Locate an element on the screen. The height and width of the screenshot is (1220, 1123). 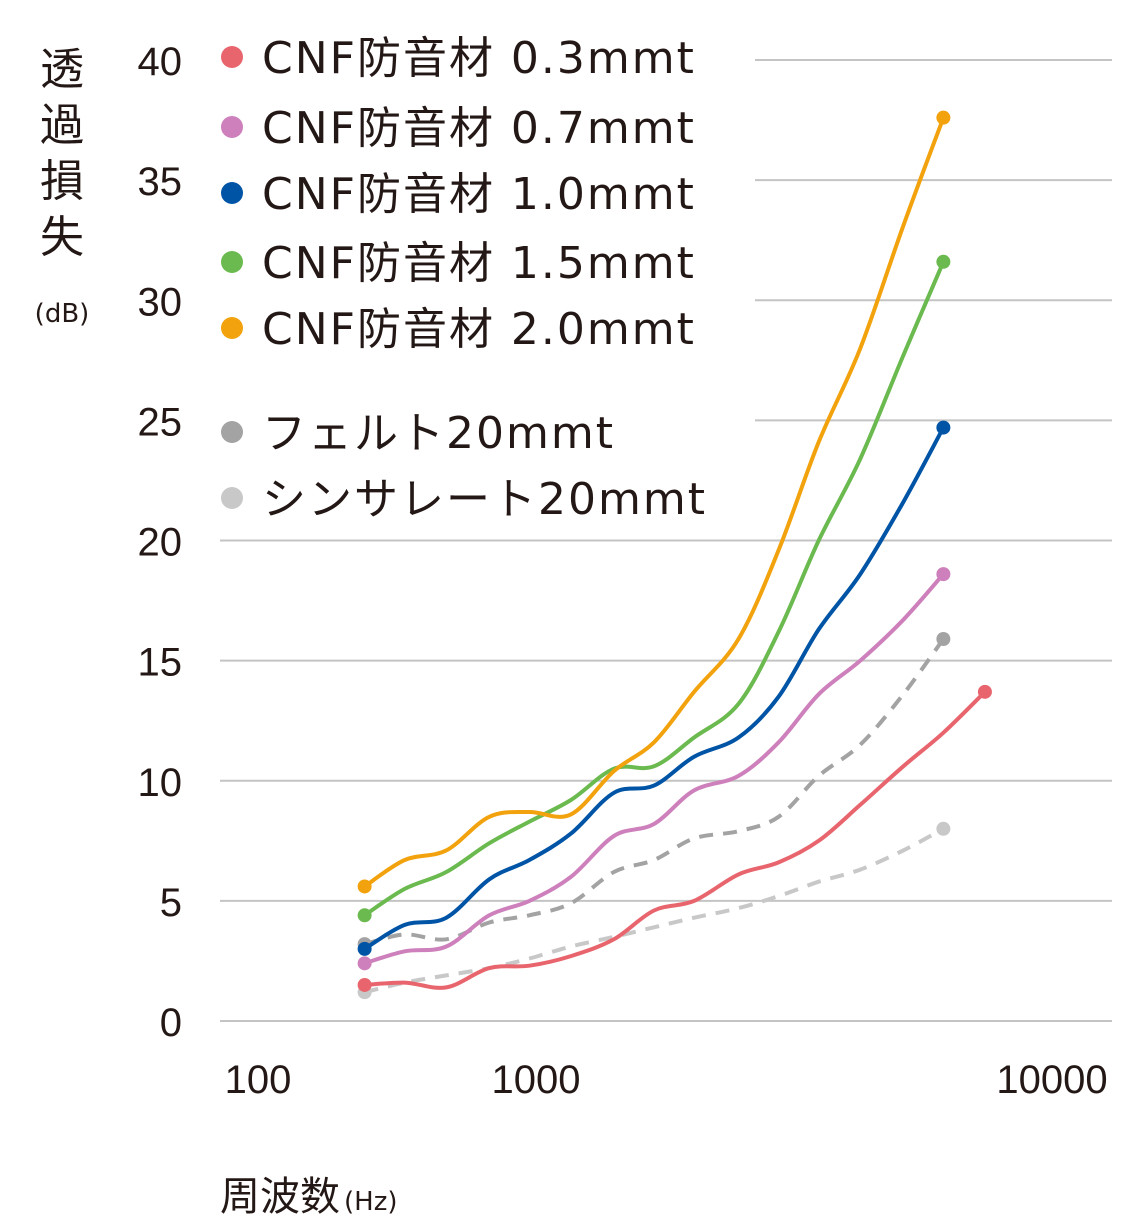
legend-label: CNF防音材 1.0mmt is located at coordinates (479, 194).